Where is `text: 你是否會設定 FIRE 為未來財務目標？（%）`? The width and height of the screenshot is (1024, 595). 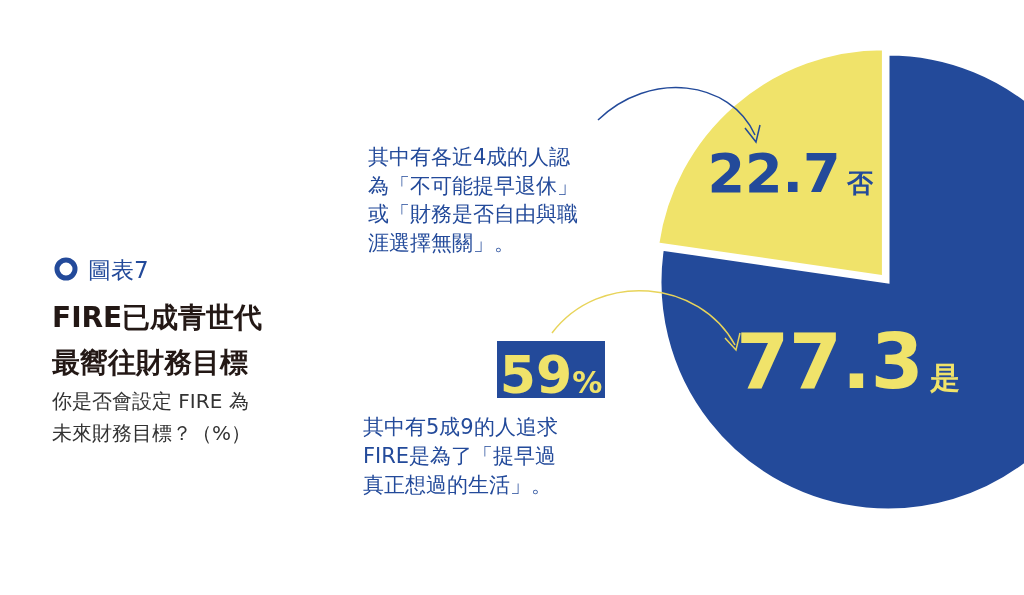 text: 你是否會設定 FIRE 為未來財務目標？（%） is located at coordinates (151, 417).